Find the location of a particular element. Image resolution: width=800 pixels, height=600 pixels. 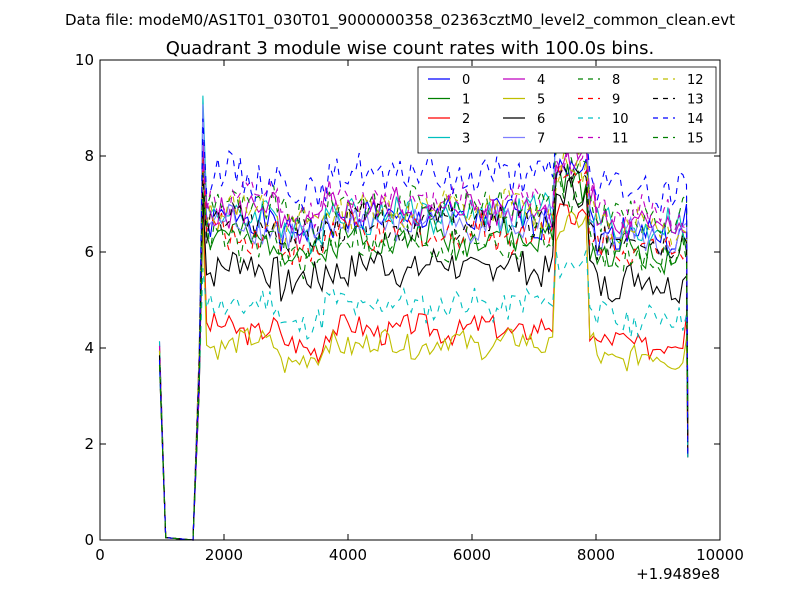

legend-label-1: 1 is located at coordinates (466, 100).